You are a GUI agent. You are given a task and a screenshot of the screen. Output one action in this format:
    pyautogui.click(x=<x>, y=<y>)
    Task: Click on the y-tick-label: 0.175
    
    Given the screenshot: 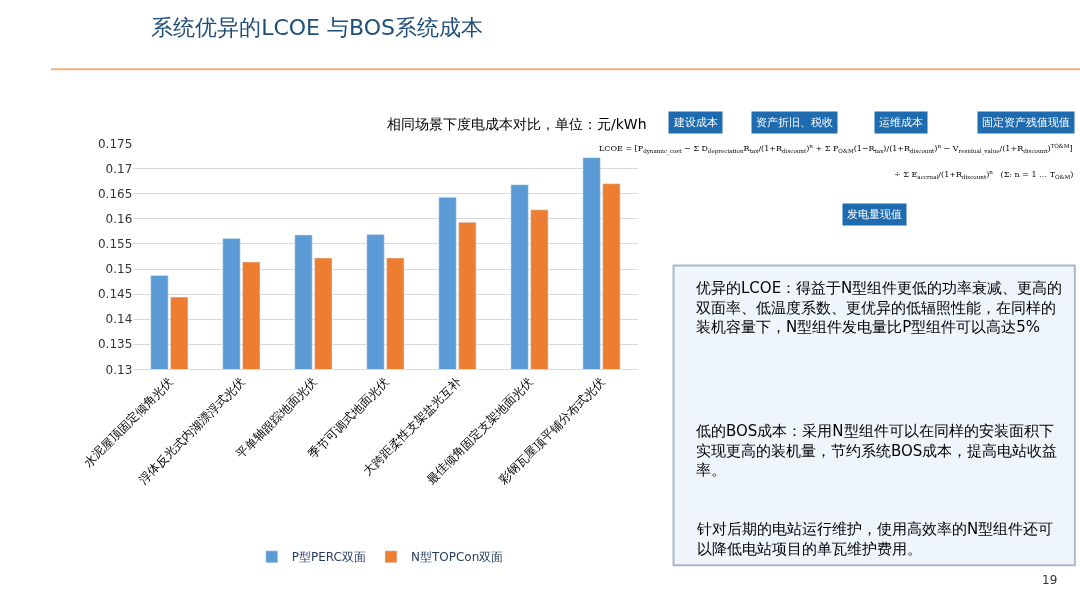 What is the action you would take?
    pyautogui.click(x=115, y=143)
    